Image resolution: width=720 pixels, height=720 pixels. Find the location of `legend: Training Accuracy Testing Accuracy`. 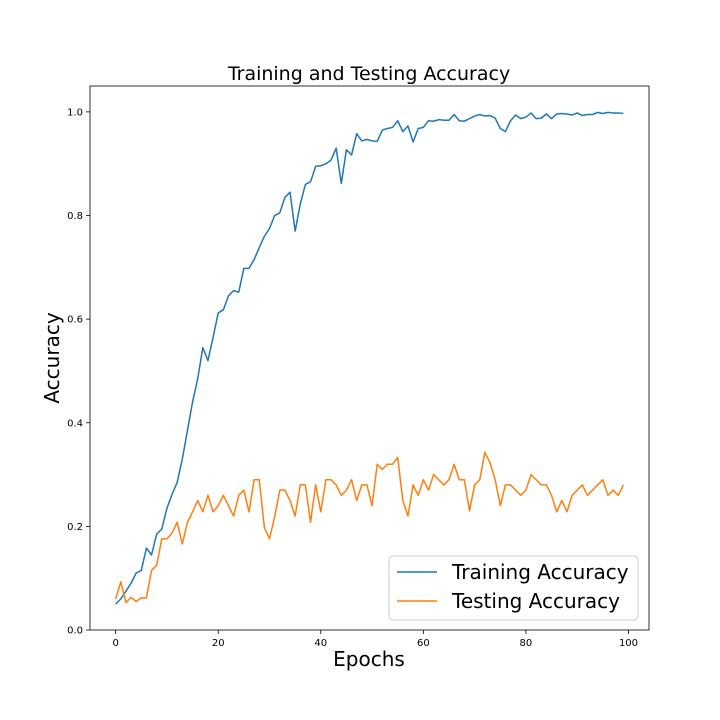

legend: Training Accuracy Testing Accuracy is located at coordinates (513, 588).